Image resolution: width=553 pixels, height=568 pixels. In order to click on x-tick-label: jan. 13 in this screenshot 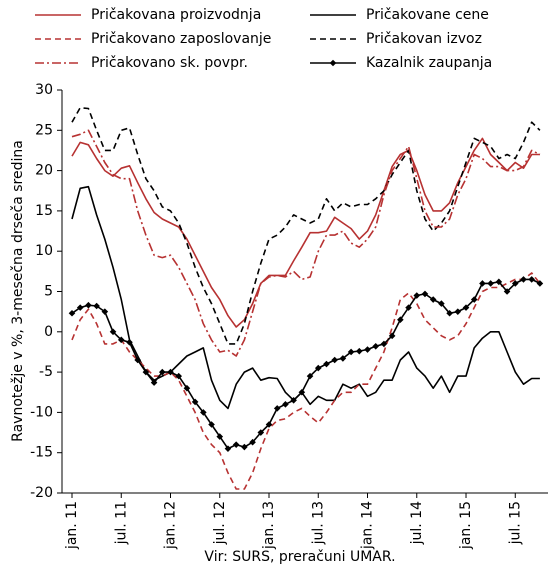, I will do `click(269, 525)`.